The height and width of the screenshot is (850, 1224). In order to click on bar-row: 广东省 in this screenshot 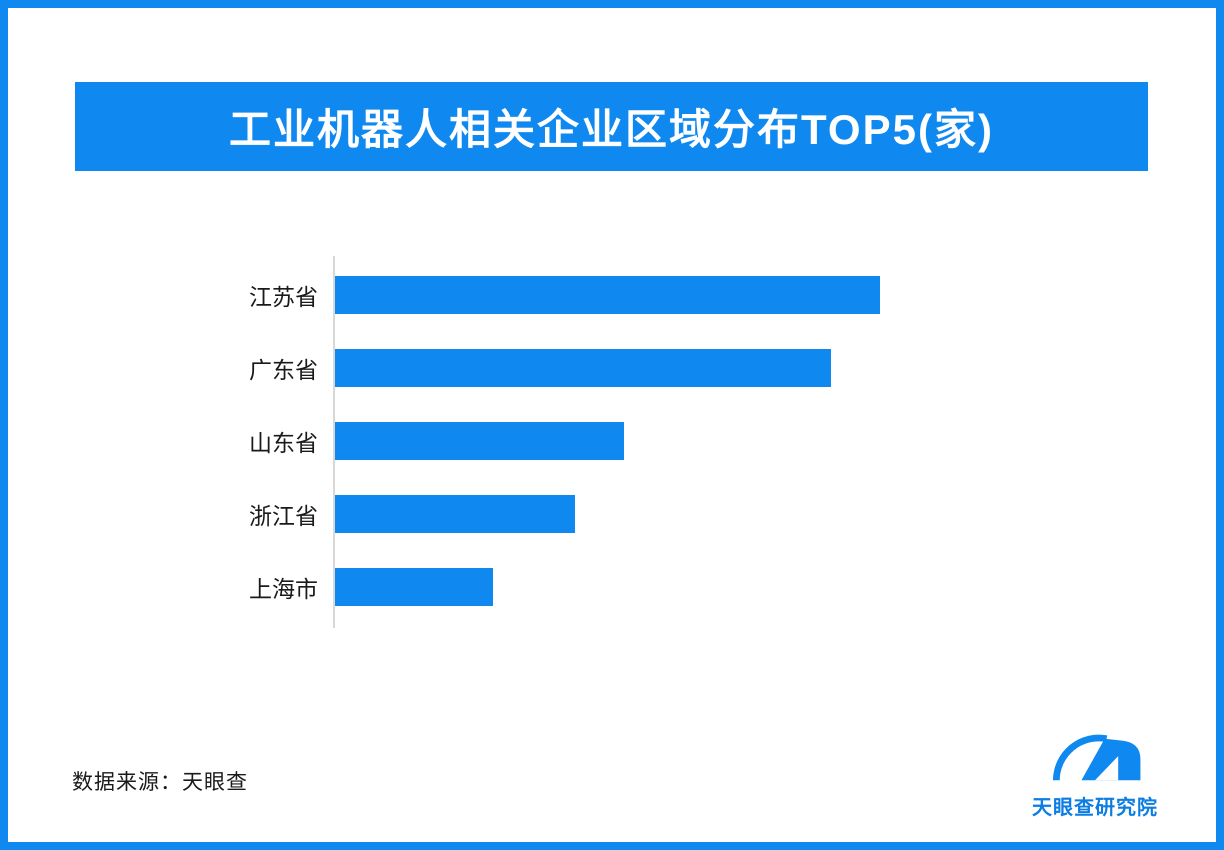, I will do `click(564, 367)`.